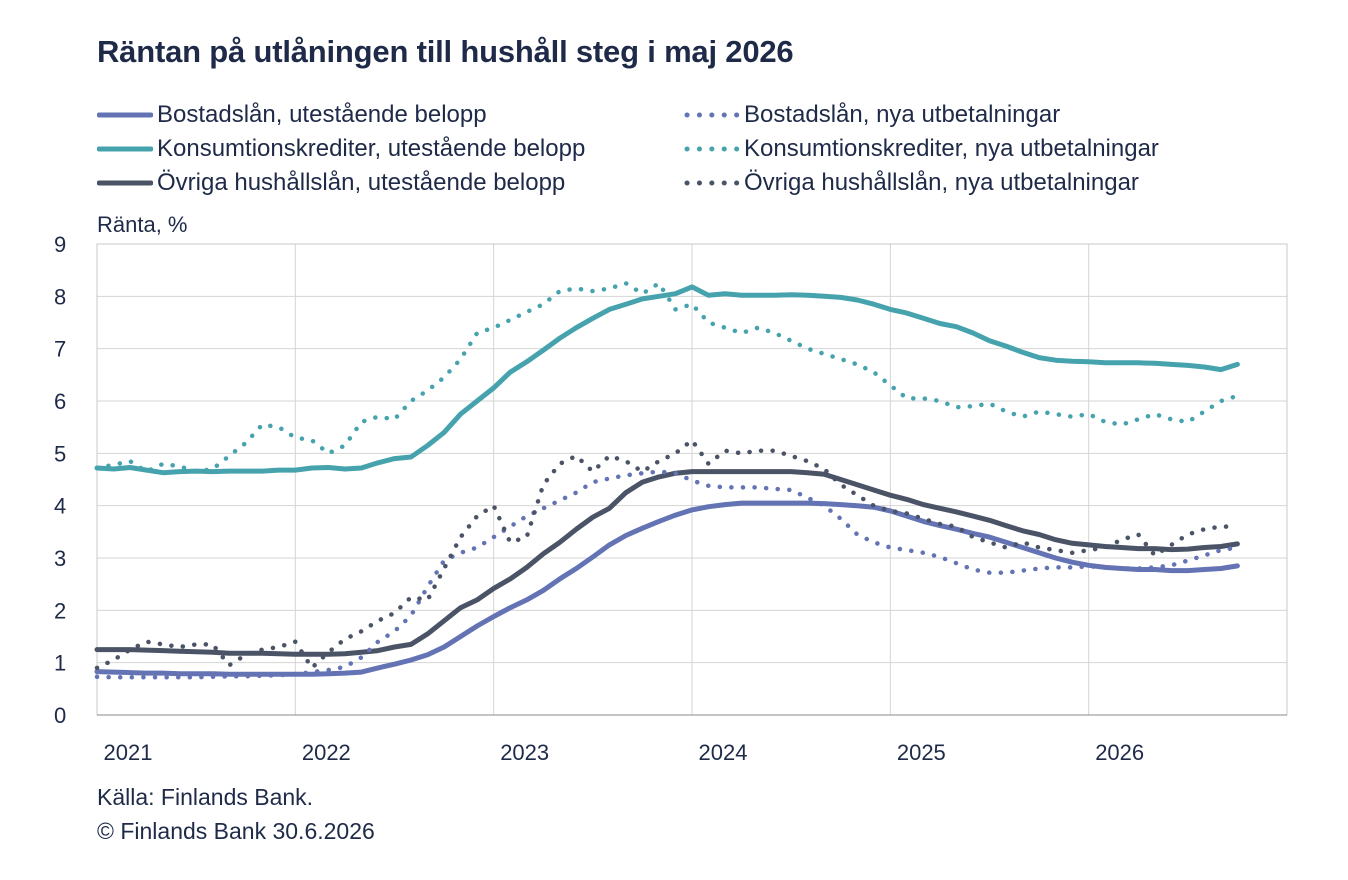  What do you see at coordinates (723, 752) in the screenshot?
I see `x-tick-label: 2024` at bounding box center [723, 752].